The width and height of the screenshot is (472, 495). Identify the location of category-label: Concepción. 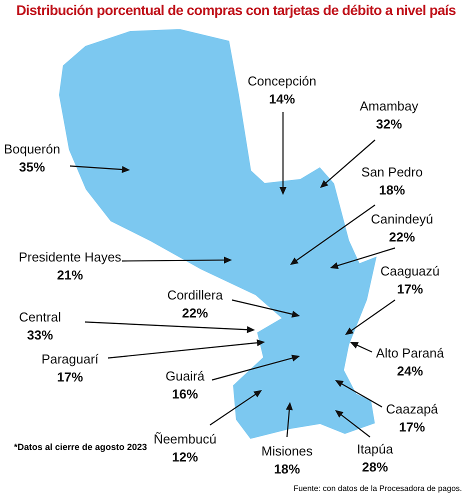
(282, 81).